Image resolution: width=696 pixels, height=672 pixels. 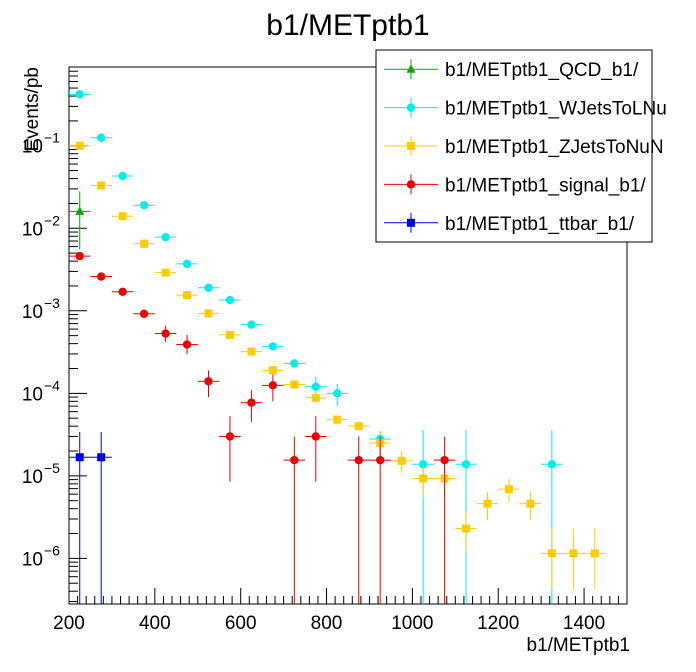 I want to click on x-tick-label: 1200, so click(x=498, y=623).